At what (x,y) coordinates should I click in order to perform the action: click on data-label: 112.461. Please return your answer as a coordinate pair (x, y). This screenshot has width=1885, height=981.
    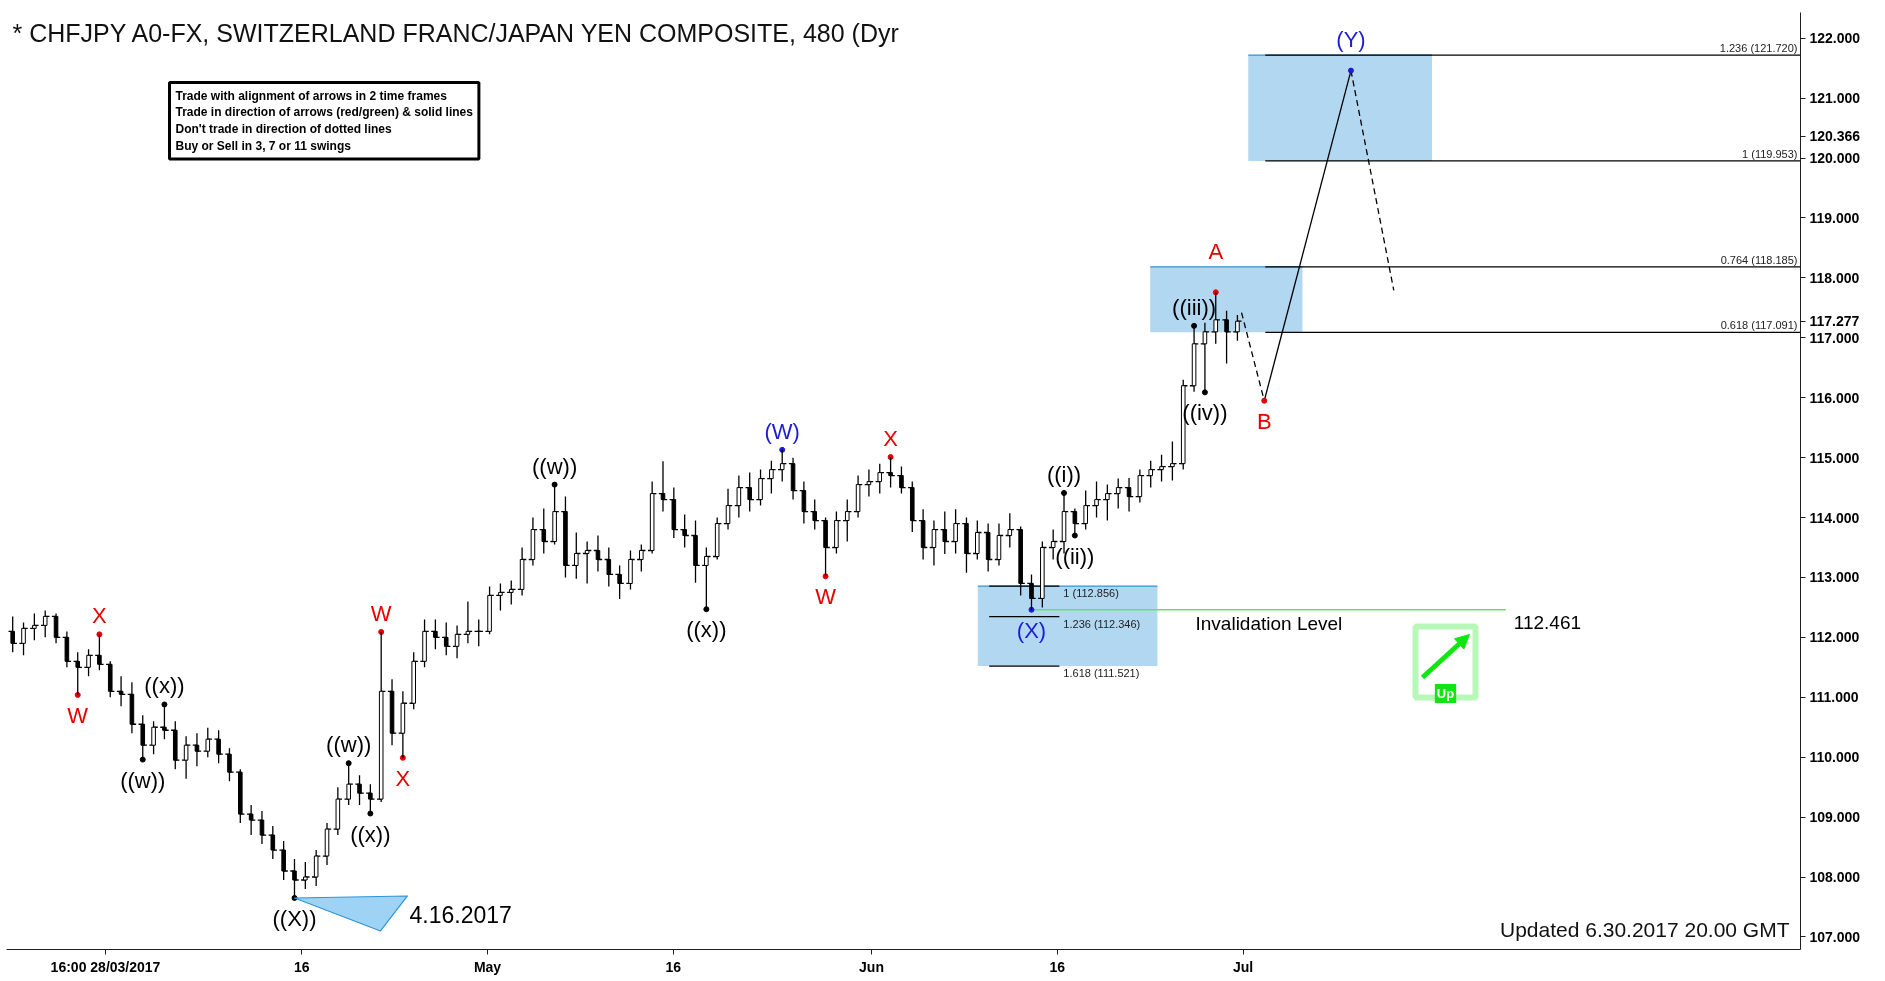
    Looking at the image, I should click on (1547, 623).